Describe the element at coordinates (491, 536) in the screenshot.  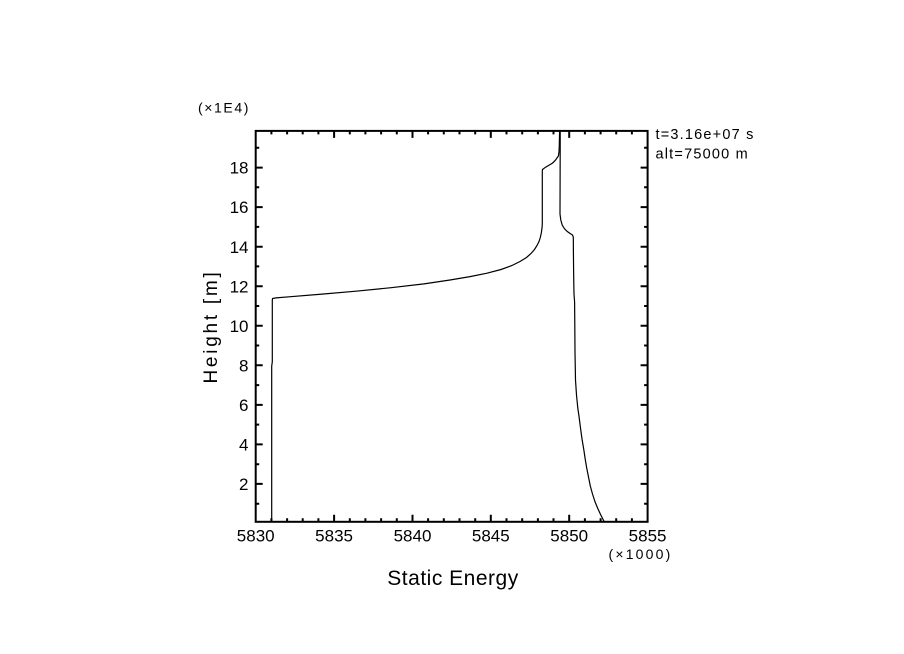
I see `svg-text: 5845` at that location.